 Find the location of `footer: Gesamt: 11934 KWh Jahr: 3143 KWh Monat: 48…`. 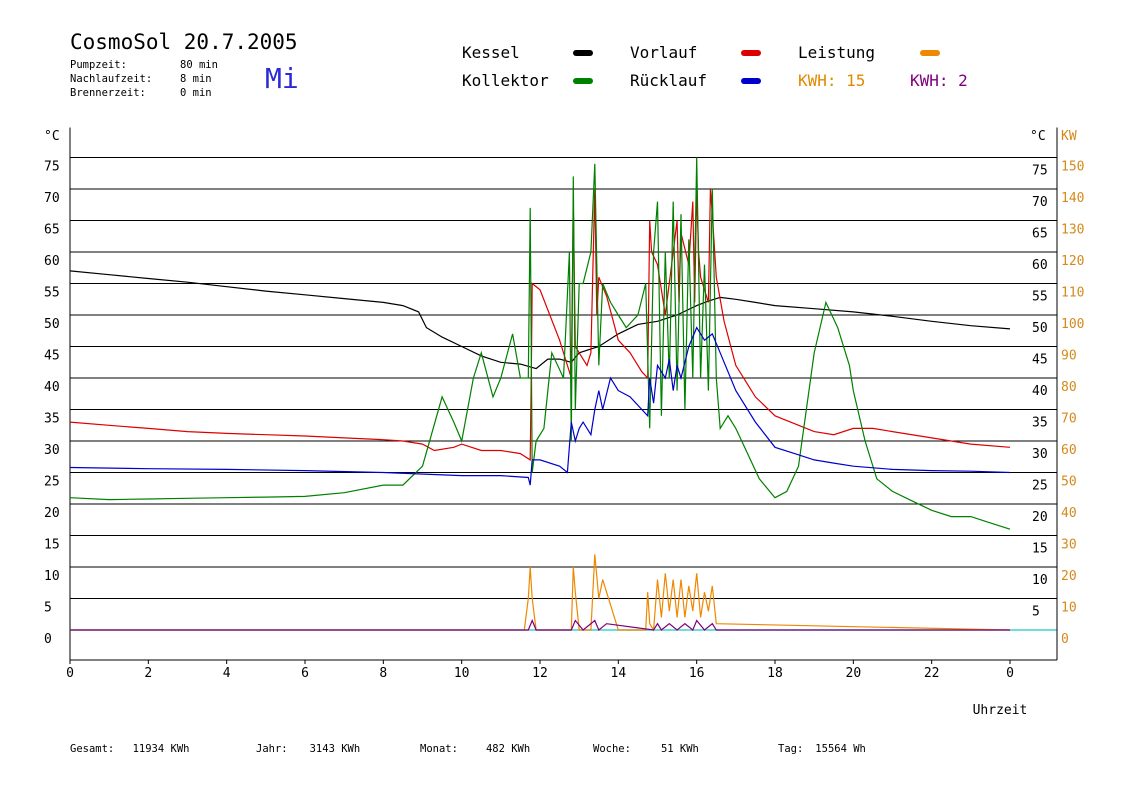

footer: Gesamt: 11934 KWh Jahr: 3143 KWh Monat: 48… is located at coordinates (574, 751).